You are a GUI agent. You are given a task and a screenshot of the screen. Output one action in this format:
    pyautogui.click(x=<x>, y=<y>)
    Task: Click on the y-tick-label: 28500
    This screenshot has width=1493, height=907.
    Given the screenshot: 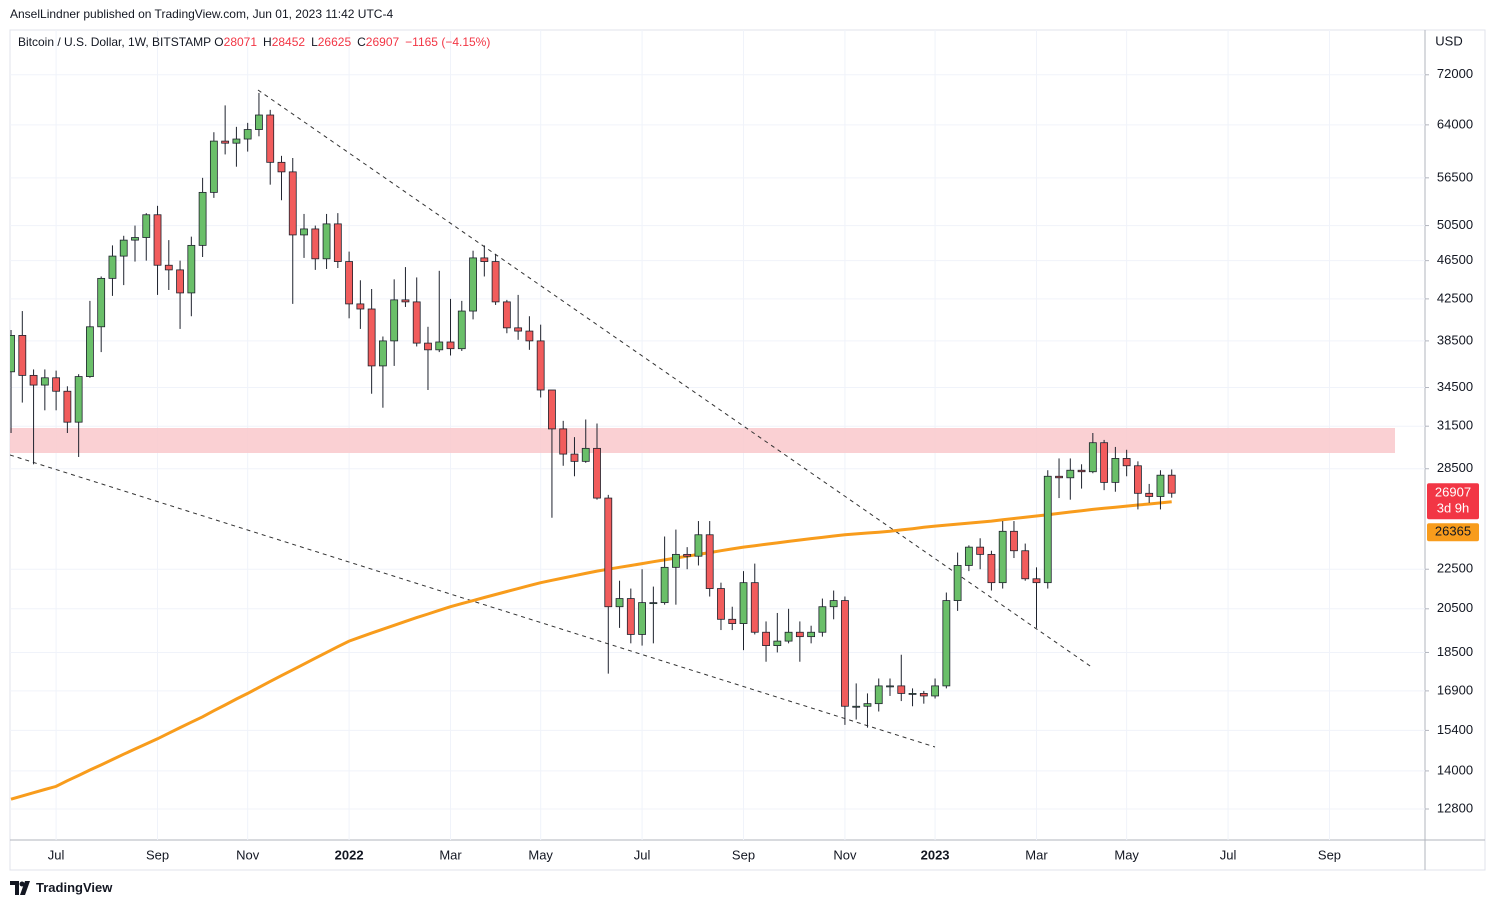 What is the action you would take?
    pyautogui.click(x=1455, y=467)
    